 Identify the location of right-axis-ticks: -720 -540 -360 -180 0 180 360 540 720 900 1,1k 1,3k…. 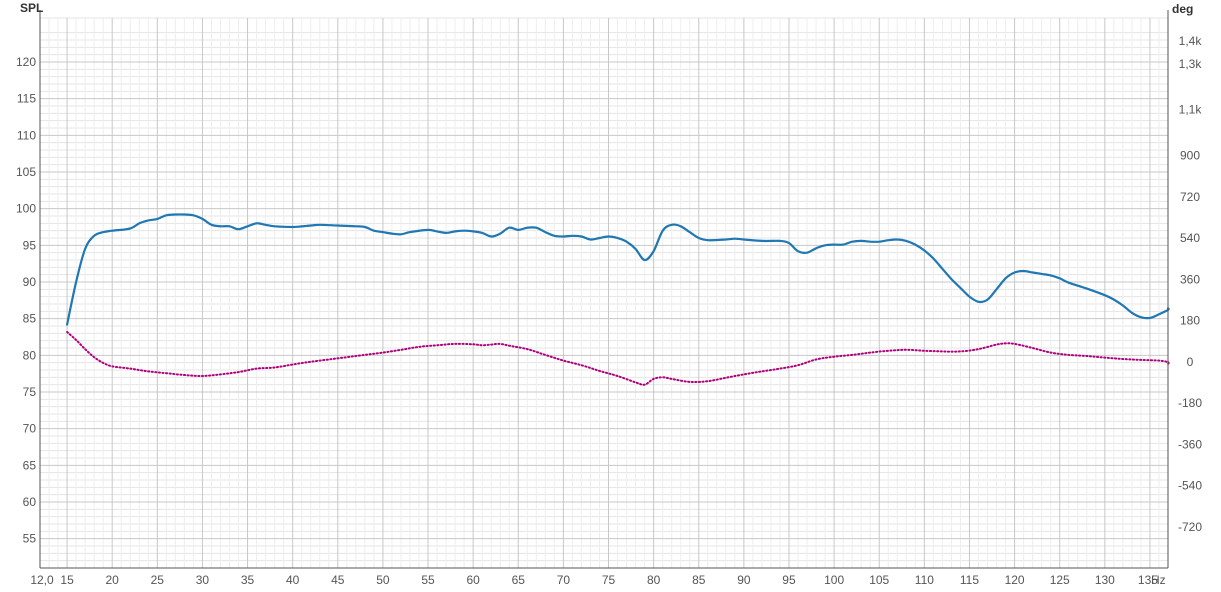
(1190, 284).